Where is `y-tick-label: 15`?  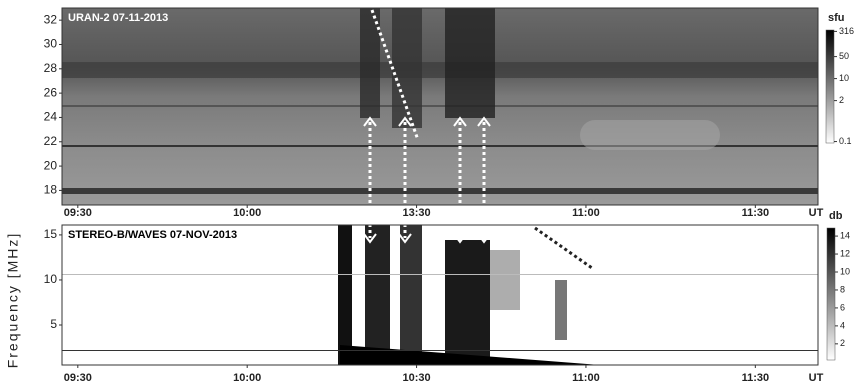 y-tick-label: 15 is located at coordinates (51, 234).